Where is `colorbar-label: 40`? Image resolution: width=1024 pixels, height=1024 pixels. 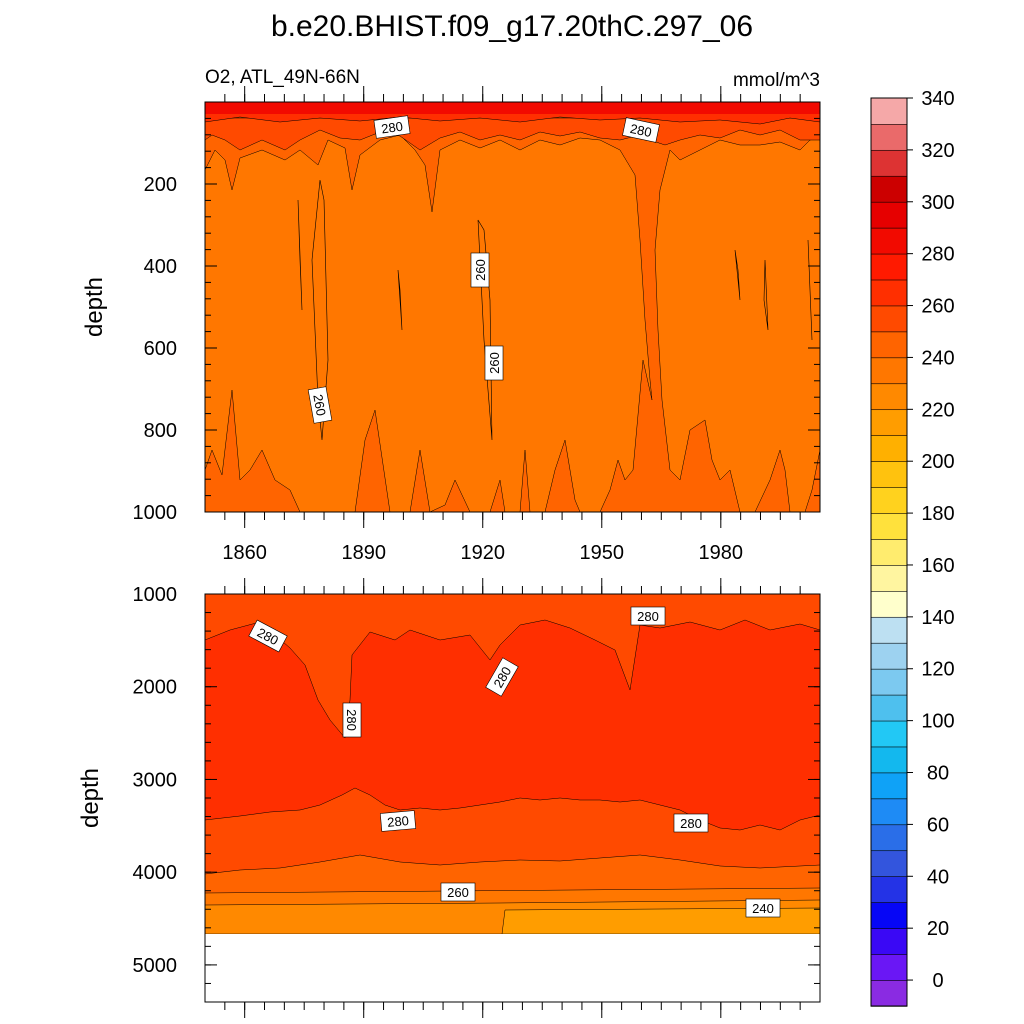
colorbar-label: 40 is located at coordinates (938, 877).